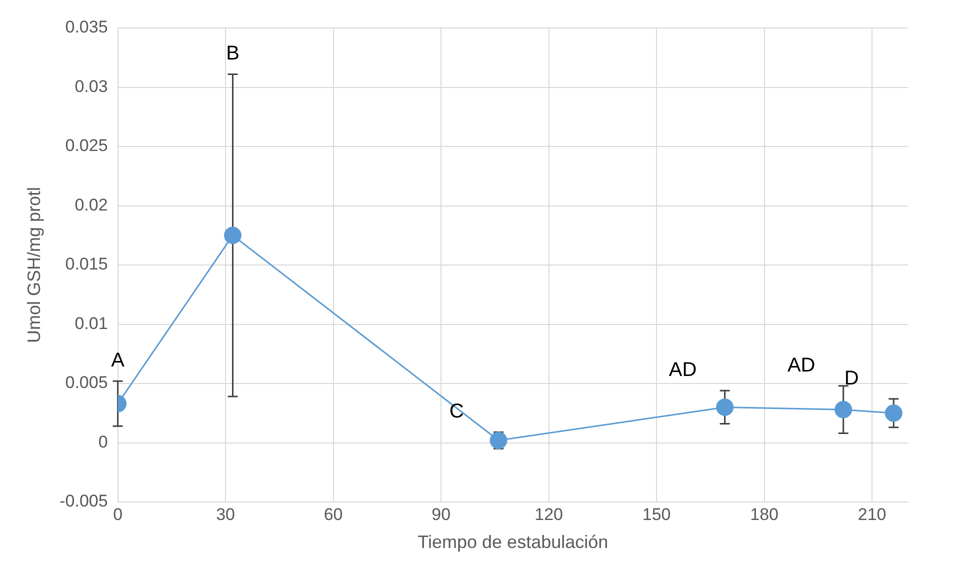  What do you see at coordinates (91, 86) in the screenshot?
I see `y-tick-label: 0.03` at bounding box center [91, 86].